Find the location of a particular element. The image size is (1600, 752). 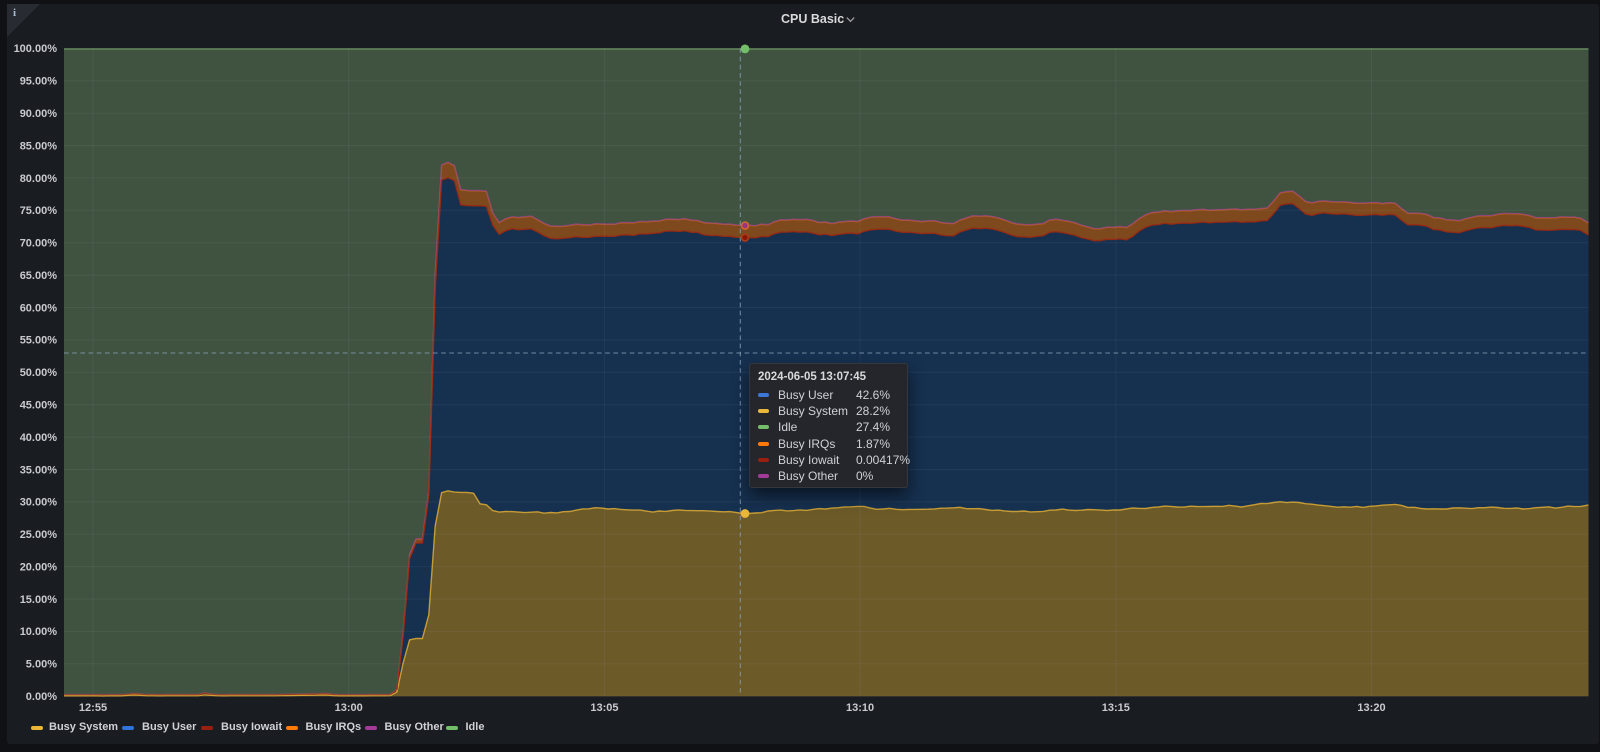

svg-text: 90.00% is located at coordinates (39, 114).